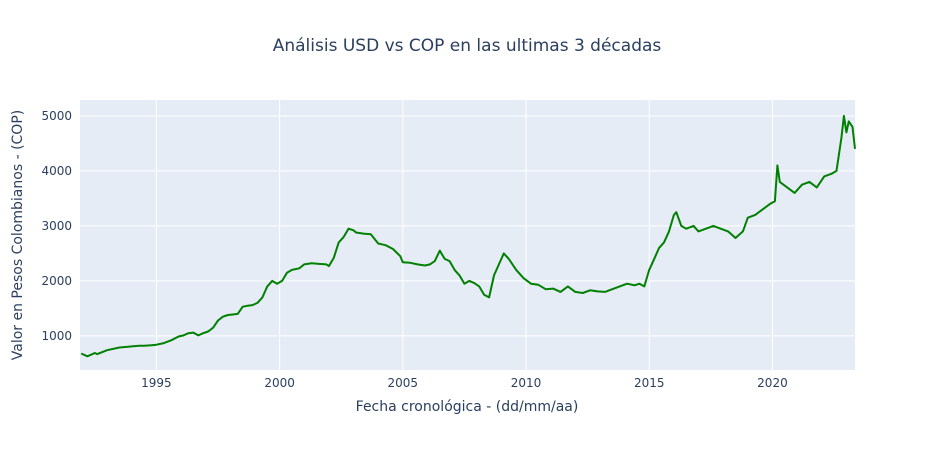  I want to click on y-tick-label: 1000, so click(56, 336).